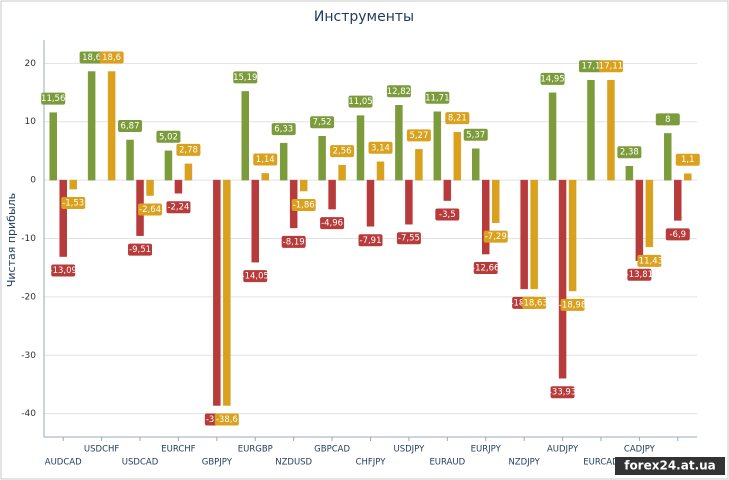 This screenshot has width=729, height=480. I want to click on y-tick-label: -20, so click(28, 297).